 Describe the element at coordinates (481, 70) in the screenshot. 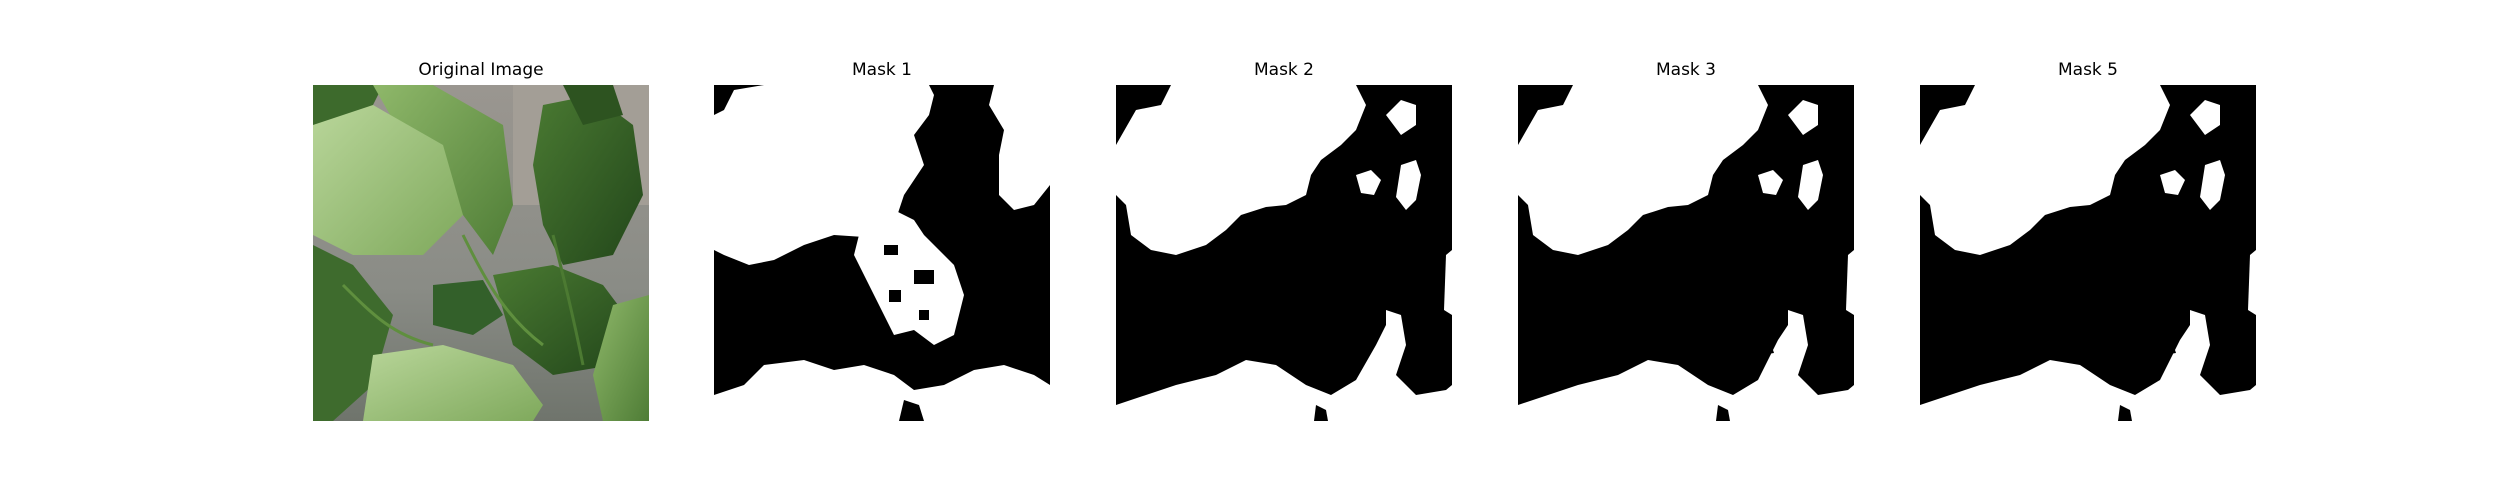

I see `panel-title: Original Image` at that location.